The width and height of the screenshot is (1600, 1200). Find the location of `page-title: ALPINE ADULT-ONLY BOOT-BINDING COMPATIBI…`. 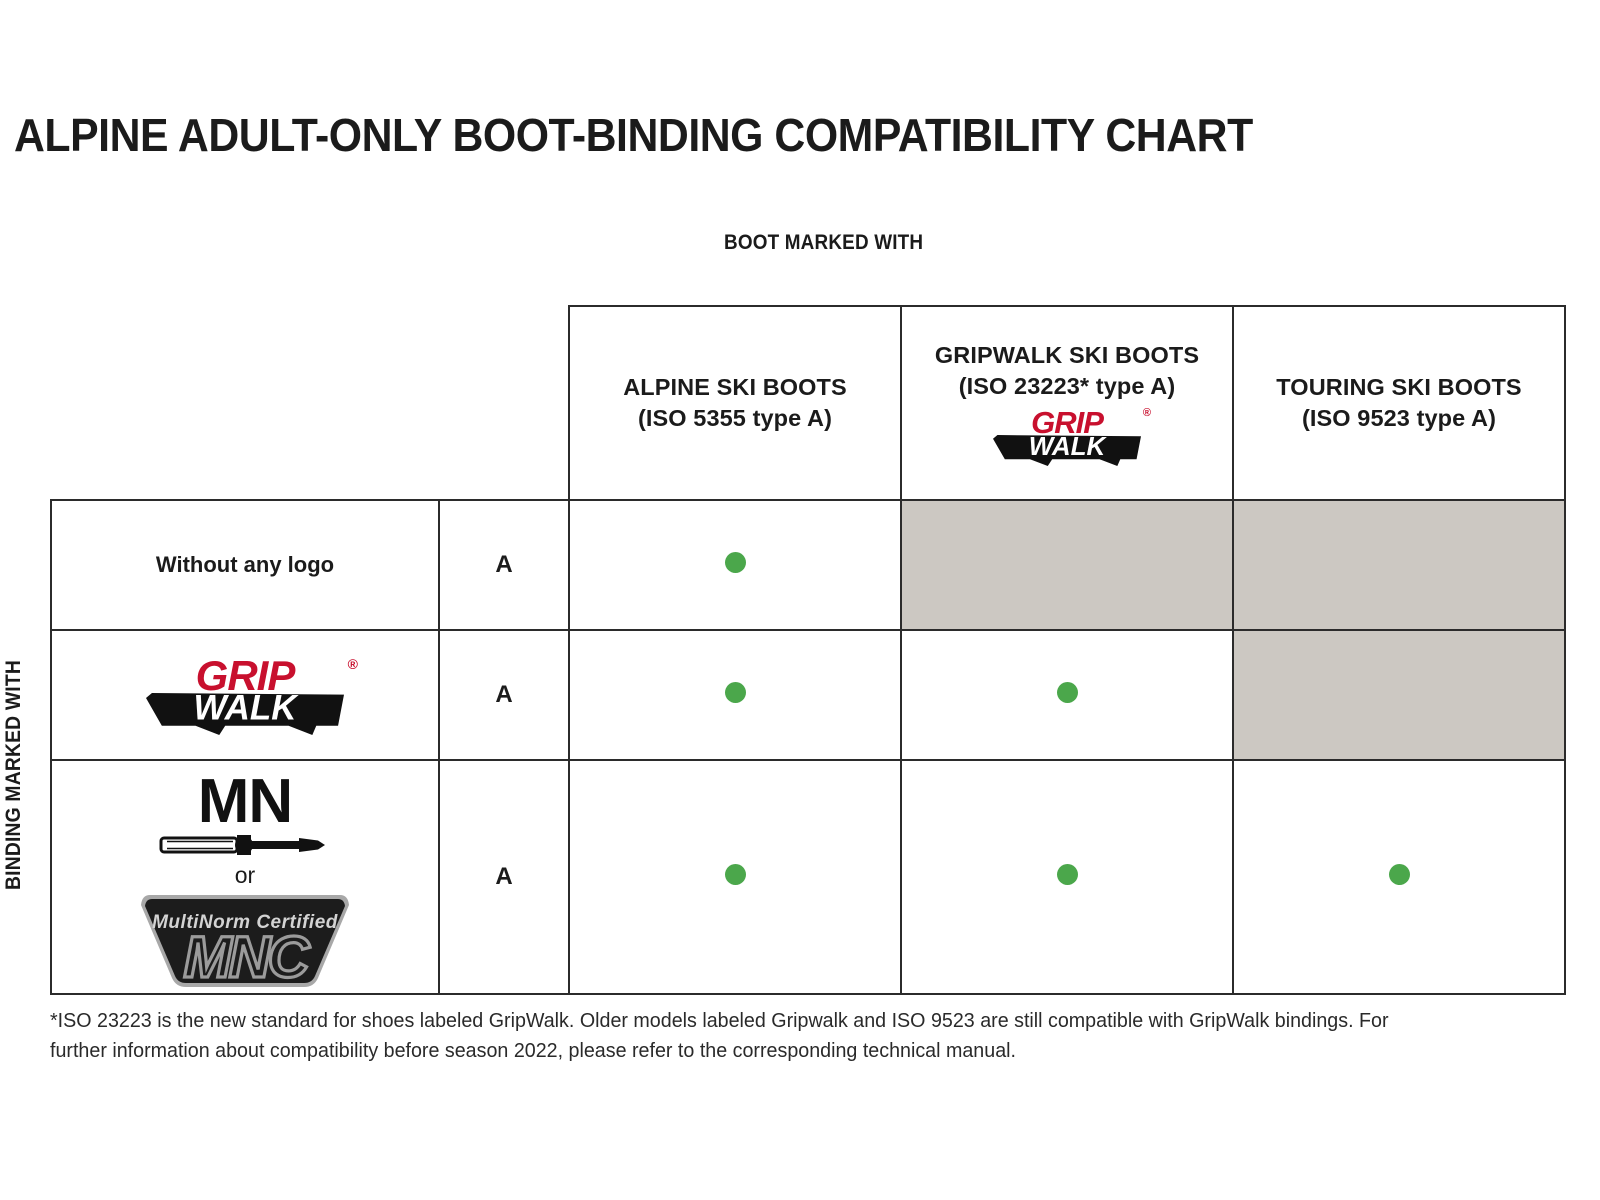

page-title: ALPINE ADULT-ONLY BOOT-BINDING COMPATIBI… is located at coordinates (633, 135).